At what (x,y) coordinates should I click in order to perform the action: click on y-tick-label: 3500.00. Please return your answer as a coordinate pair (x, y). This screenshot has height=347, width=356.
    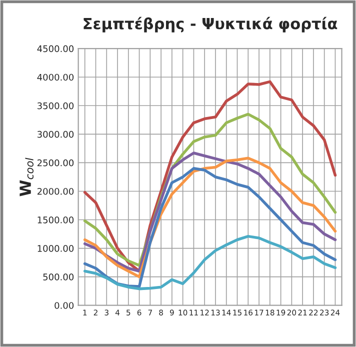
    Looking at the image, I should click on (56, 106).